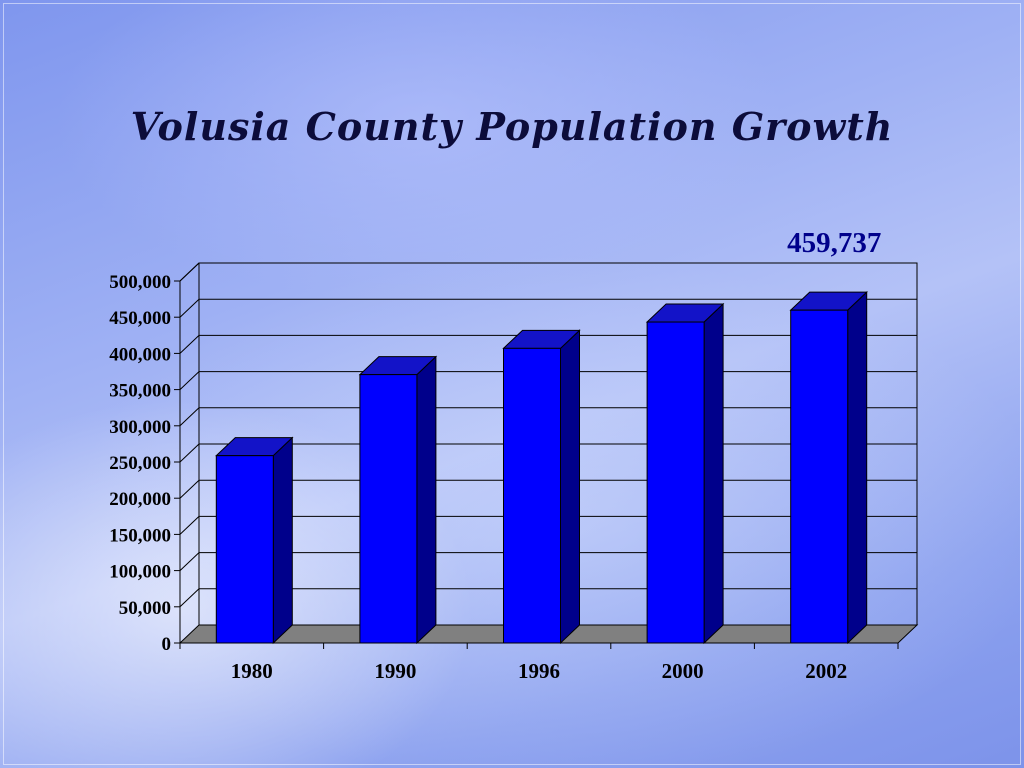 The height and width of the screenshot is (768, 1024). I want to click on x-tick-label: 1996, so click(539, 671).